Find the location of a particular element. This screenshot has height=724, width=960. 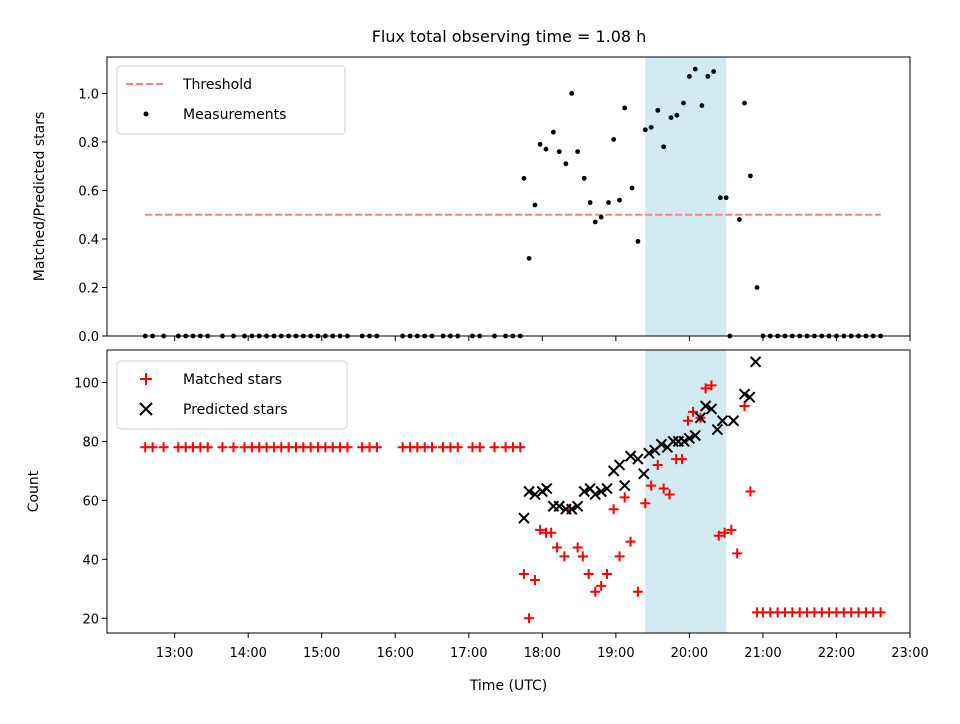

legend-predicted-label: Predicted stars is located at coordinates (235, 410).